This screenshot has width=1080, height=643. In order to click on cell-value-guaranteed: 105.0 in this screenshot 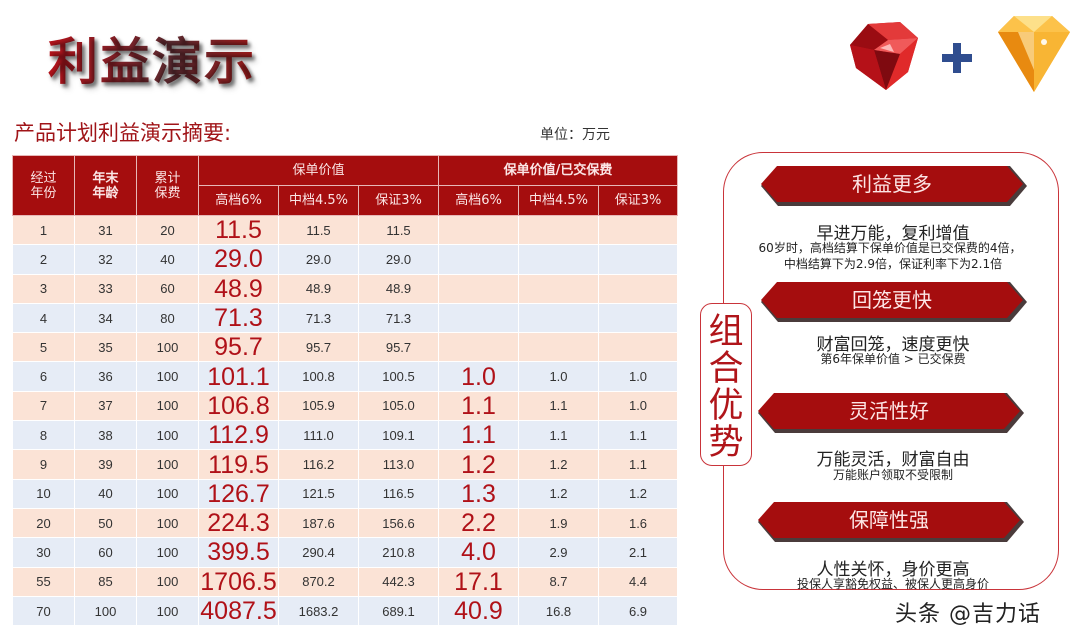, I will do `click(398, 406)`.